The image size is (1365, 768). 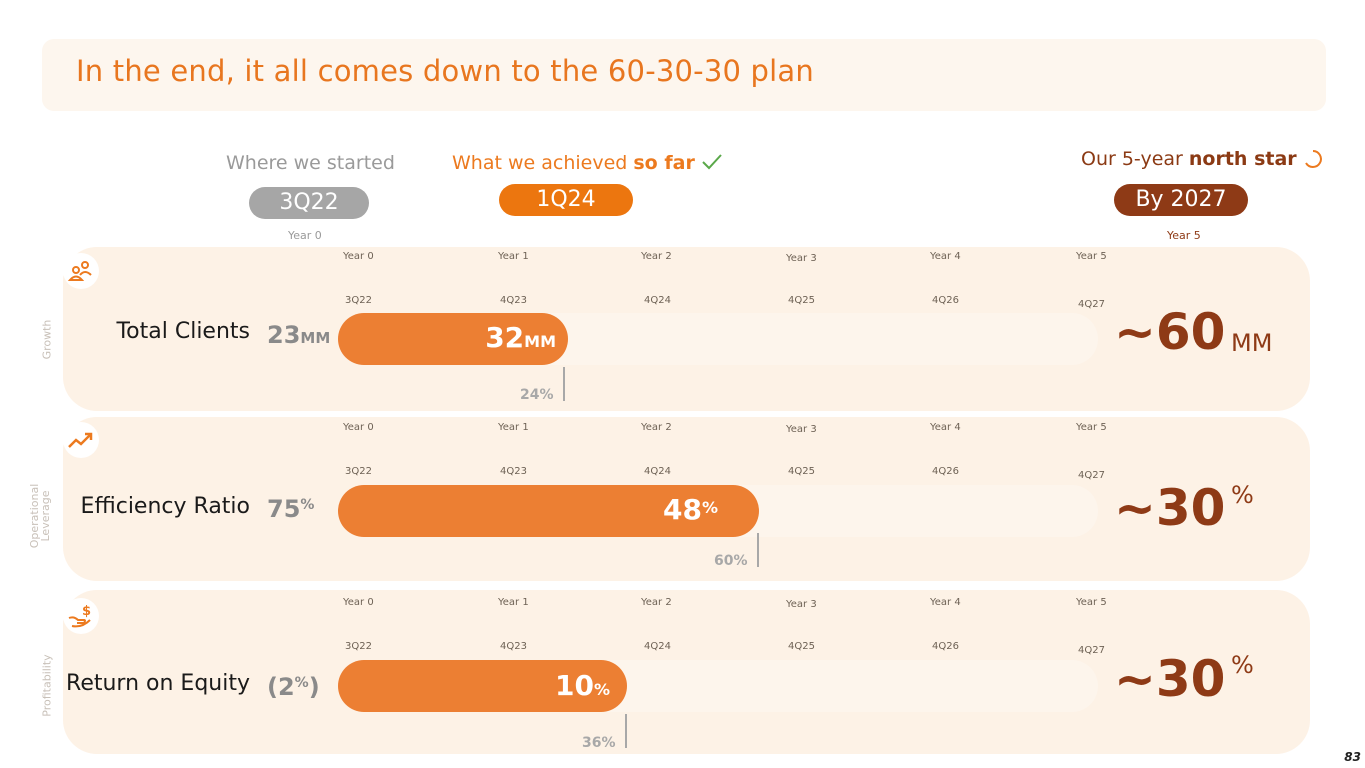 I want to click on page-number: 83, so click(x=1352, y=757).